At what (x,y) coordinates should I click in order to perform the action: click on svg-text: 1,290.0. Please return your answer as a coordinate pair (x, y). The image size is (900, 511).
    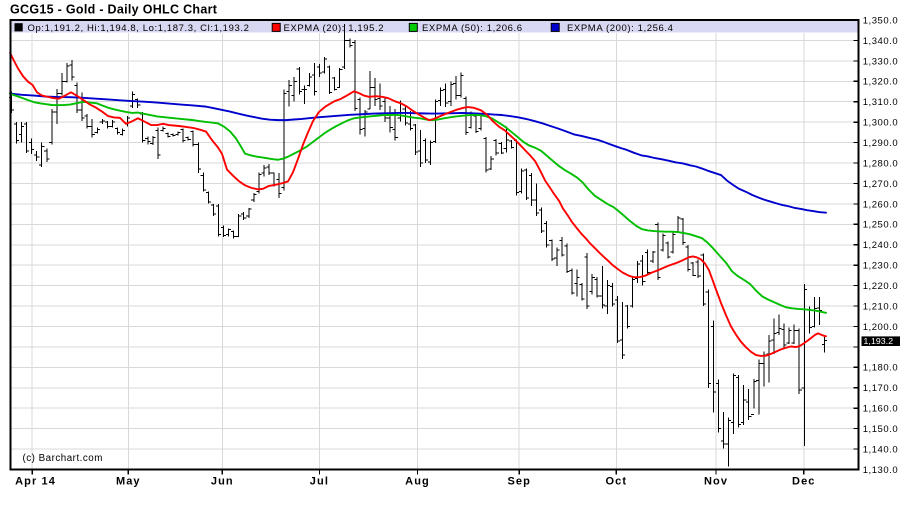
    Looking at the image, I should click on (881, 143).